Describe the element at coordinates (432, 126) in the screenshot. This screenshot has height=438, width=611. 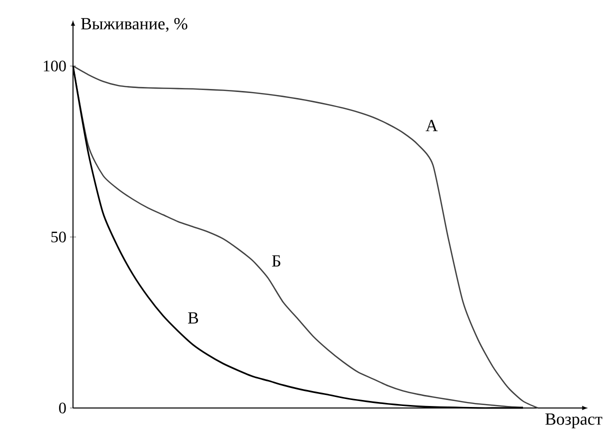
I see `series-label: А` at that location.